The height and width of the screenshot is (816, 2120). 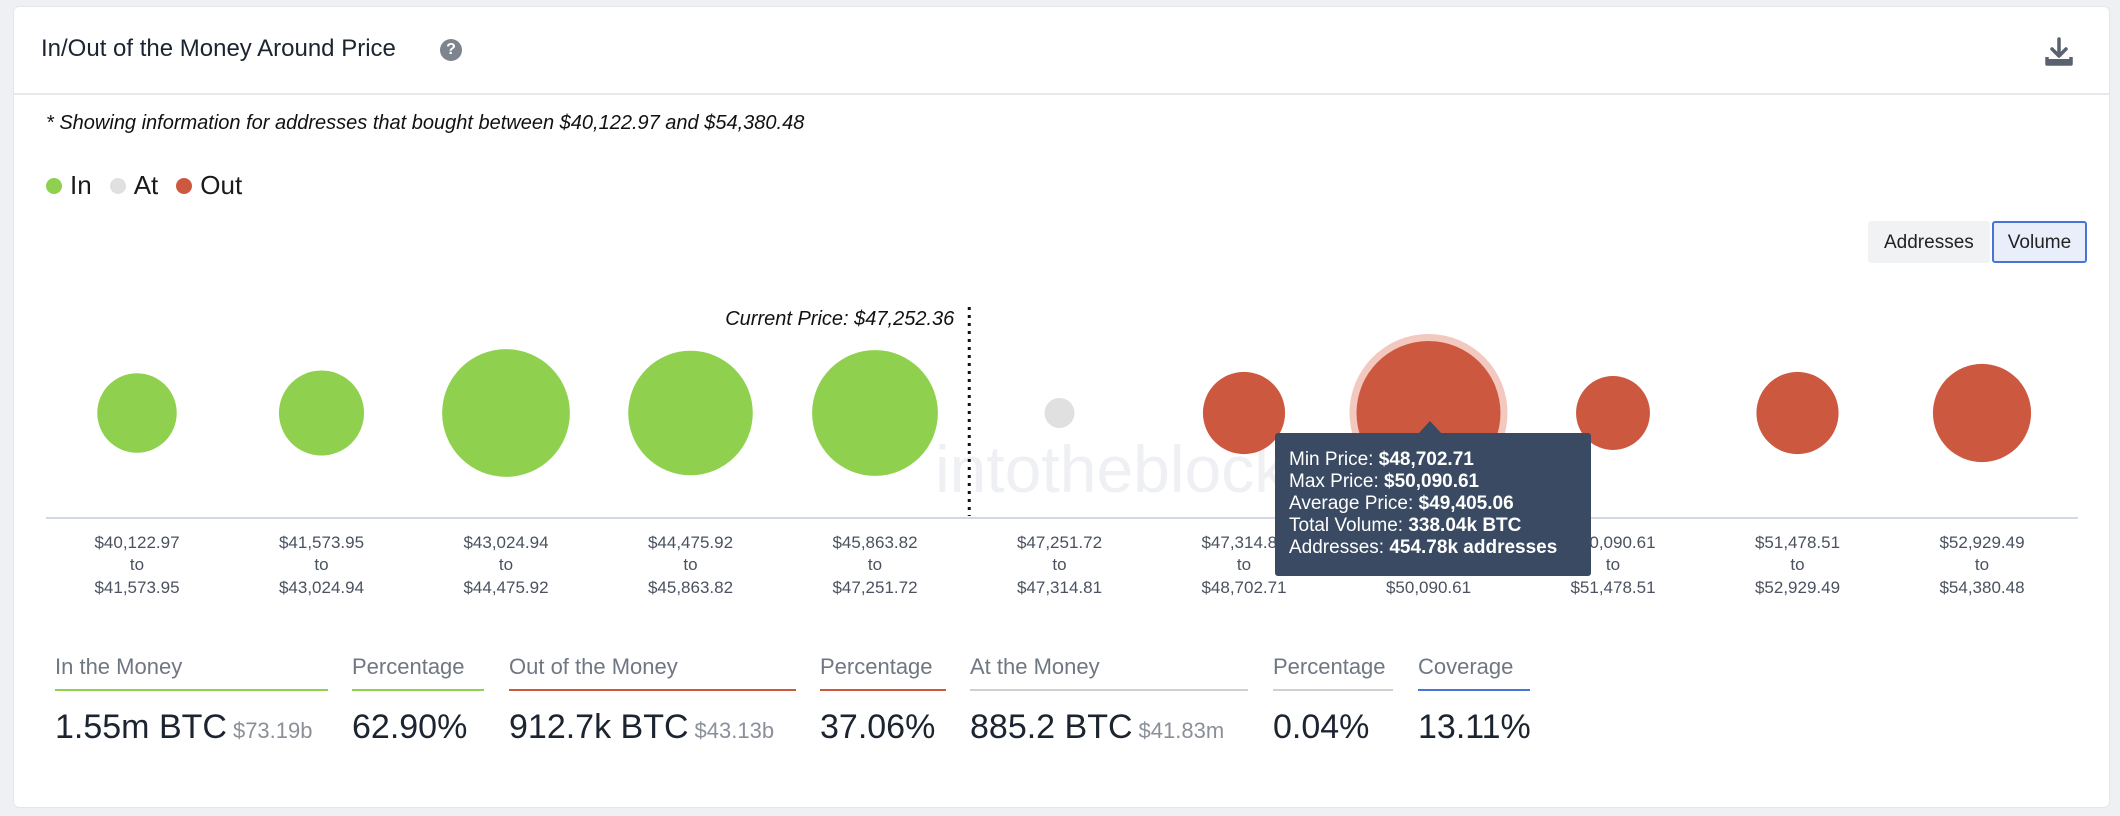 I want to click on tick-label-to: $45,863.82, so click(x=690, y=587).